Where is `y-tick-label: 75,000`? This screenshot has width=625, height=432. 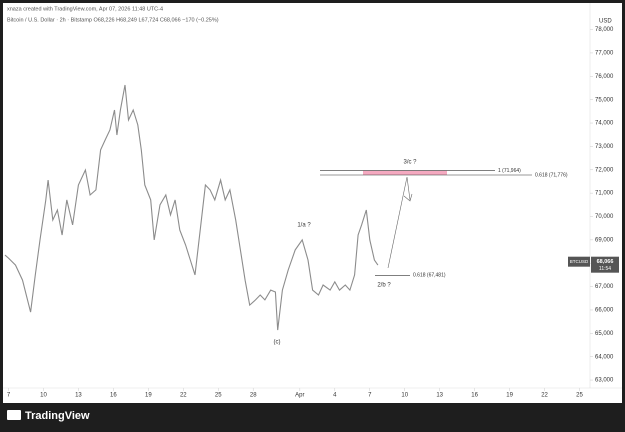 y-tick-label: 75,000 is located at coordinates (604, 100).